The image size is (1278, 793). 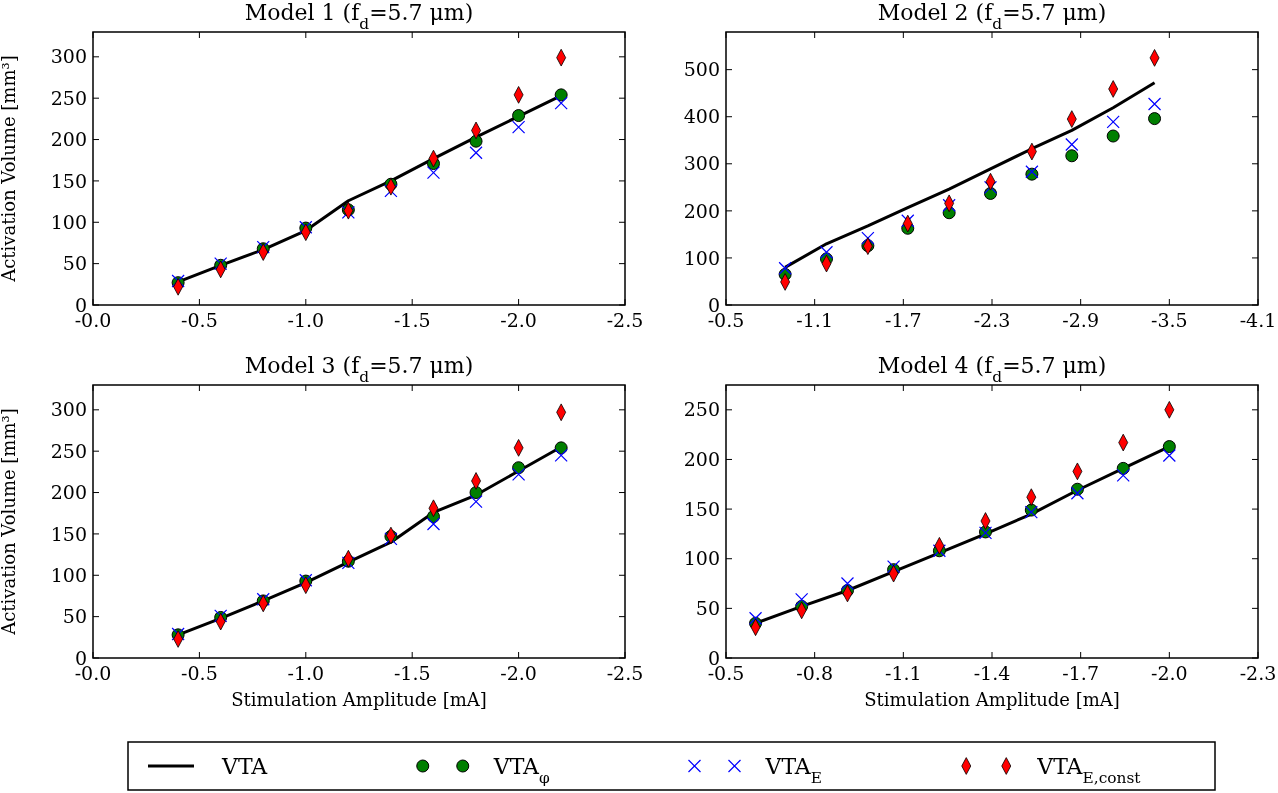 I want to click on y-tick-label: 400, so click(x=701, y=116).